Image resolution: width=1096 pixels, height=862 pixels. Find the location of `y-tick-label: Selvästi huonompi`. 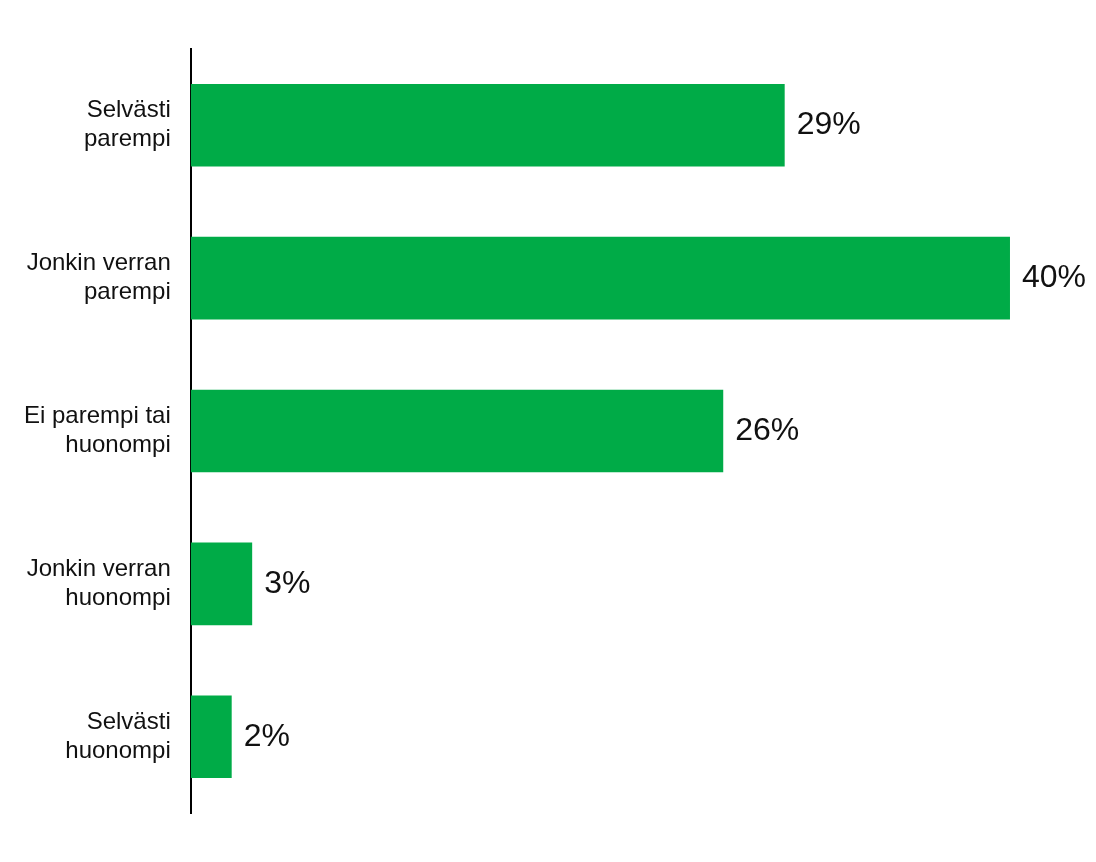

y-tick-label: Selvästi huonompi is located at coordinates (118, 734).